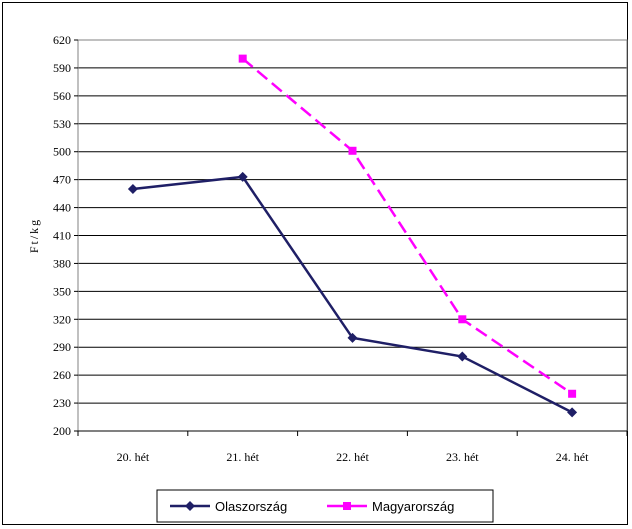 This screenshot has width=632, height=529. I want to click on x-tick-label: 20. hét, so click(133, 457).